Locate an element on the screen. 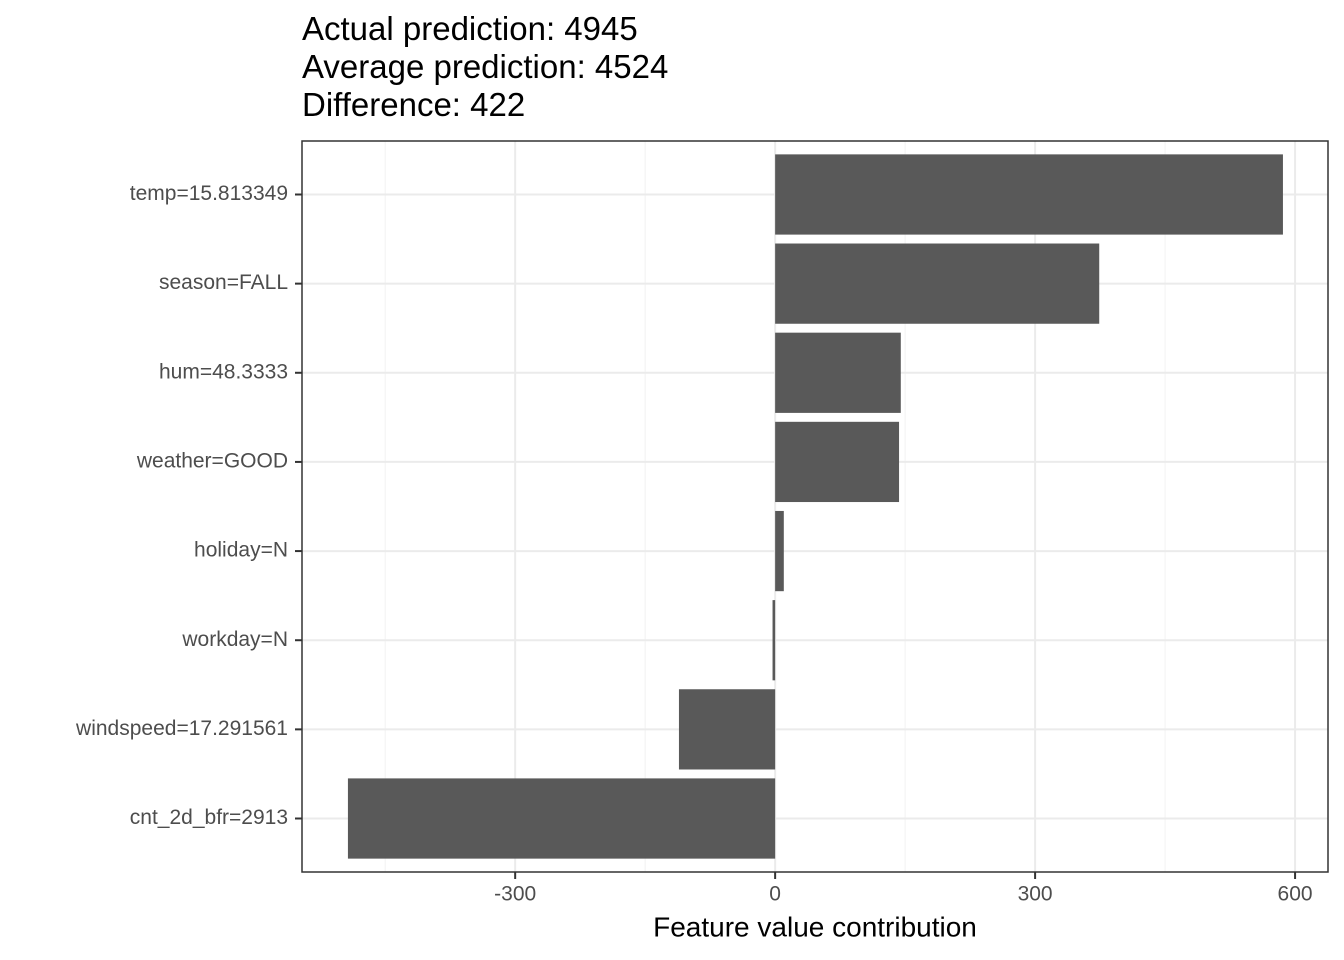 The width and height of the screenshot is (1344, 960). chart-title-line: Average prediction: 4524 is located at coordinates (485, 66).